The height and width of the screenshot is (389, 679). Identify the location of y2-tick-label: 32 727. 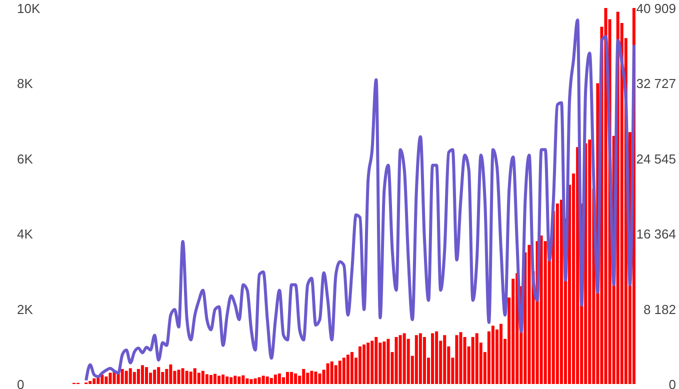
(656, 84).